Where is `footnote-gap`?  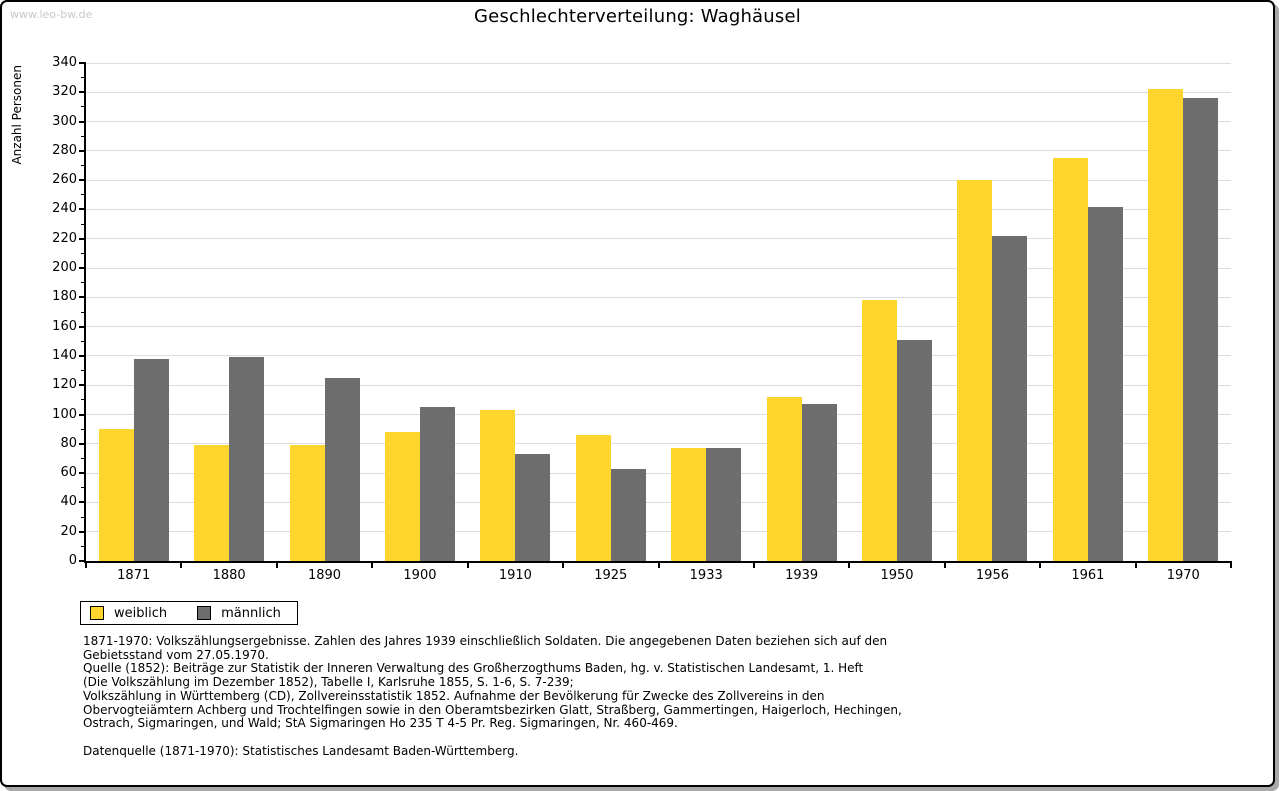
footnote-gap is located at coordinates (658, 738).